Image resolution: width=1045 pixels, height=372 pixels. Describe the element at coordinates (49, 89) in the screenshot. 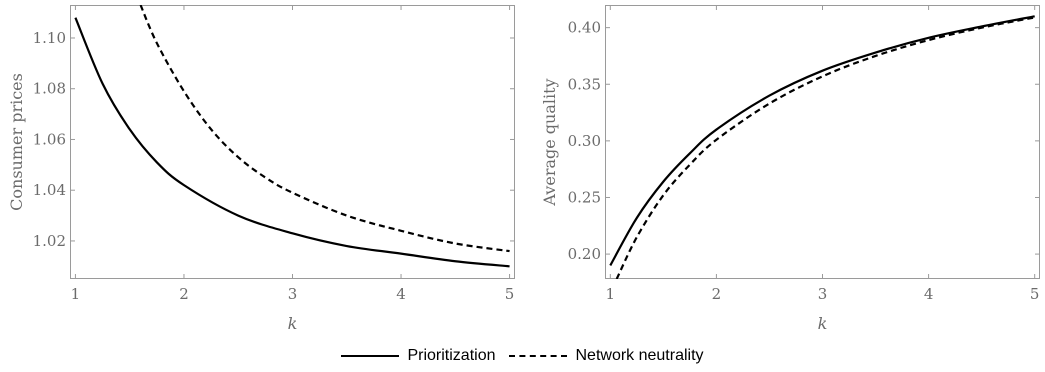

I see `y-tick-label: 1.08` at that location.